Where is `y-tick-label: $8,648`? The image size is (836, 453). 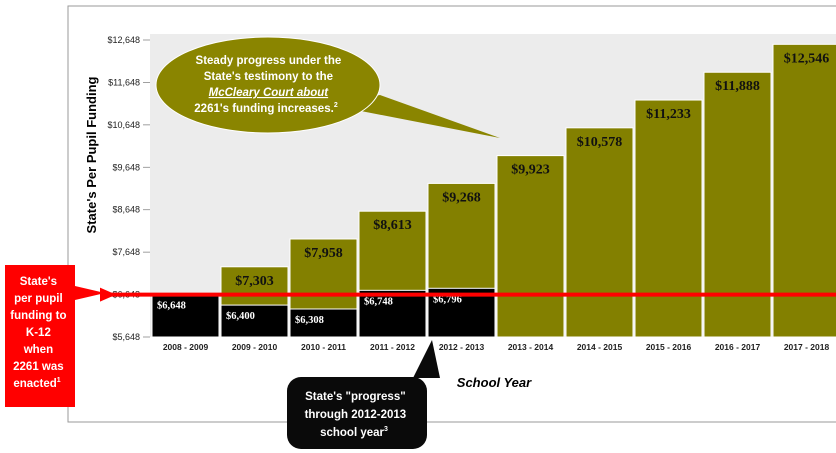
y-tick-label: $8,648 is located at coordinates (126, 210).